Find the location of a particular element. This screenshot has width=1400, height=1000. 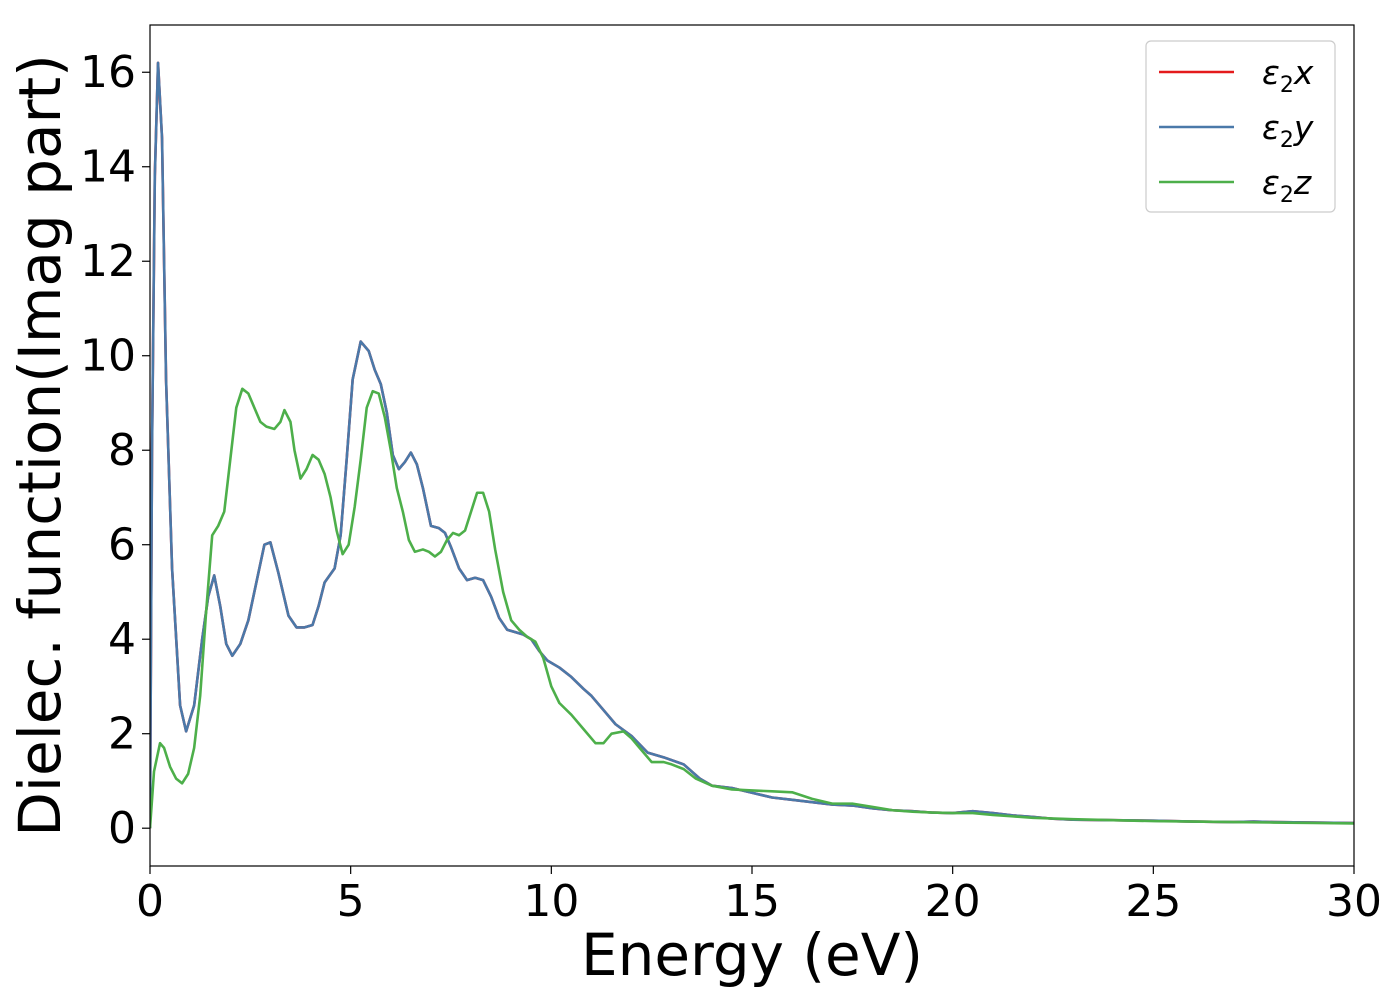

x-tick-label: 5 is located at coordinates (351, 901).